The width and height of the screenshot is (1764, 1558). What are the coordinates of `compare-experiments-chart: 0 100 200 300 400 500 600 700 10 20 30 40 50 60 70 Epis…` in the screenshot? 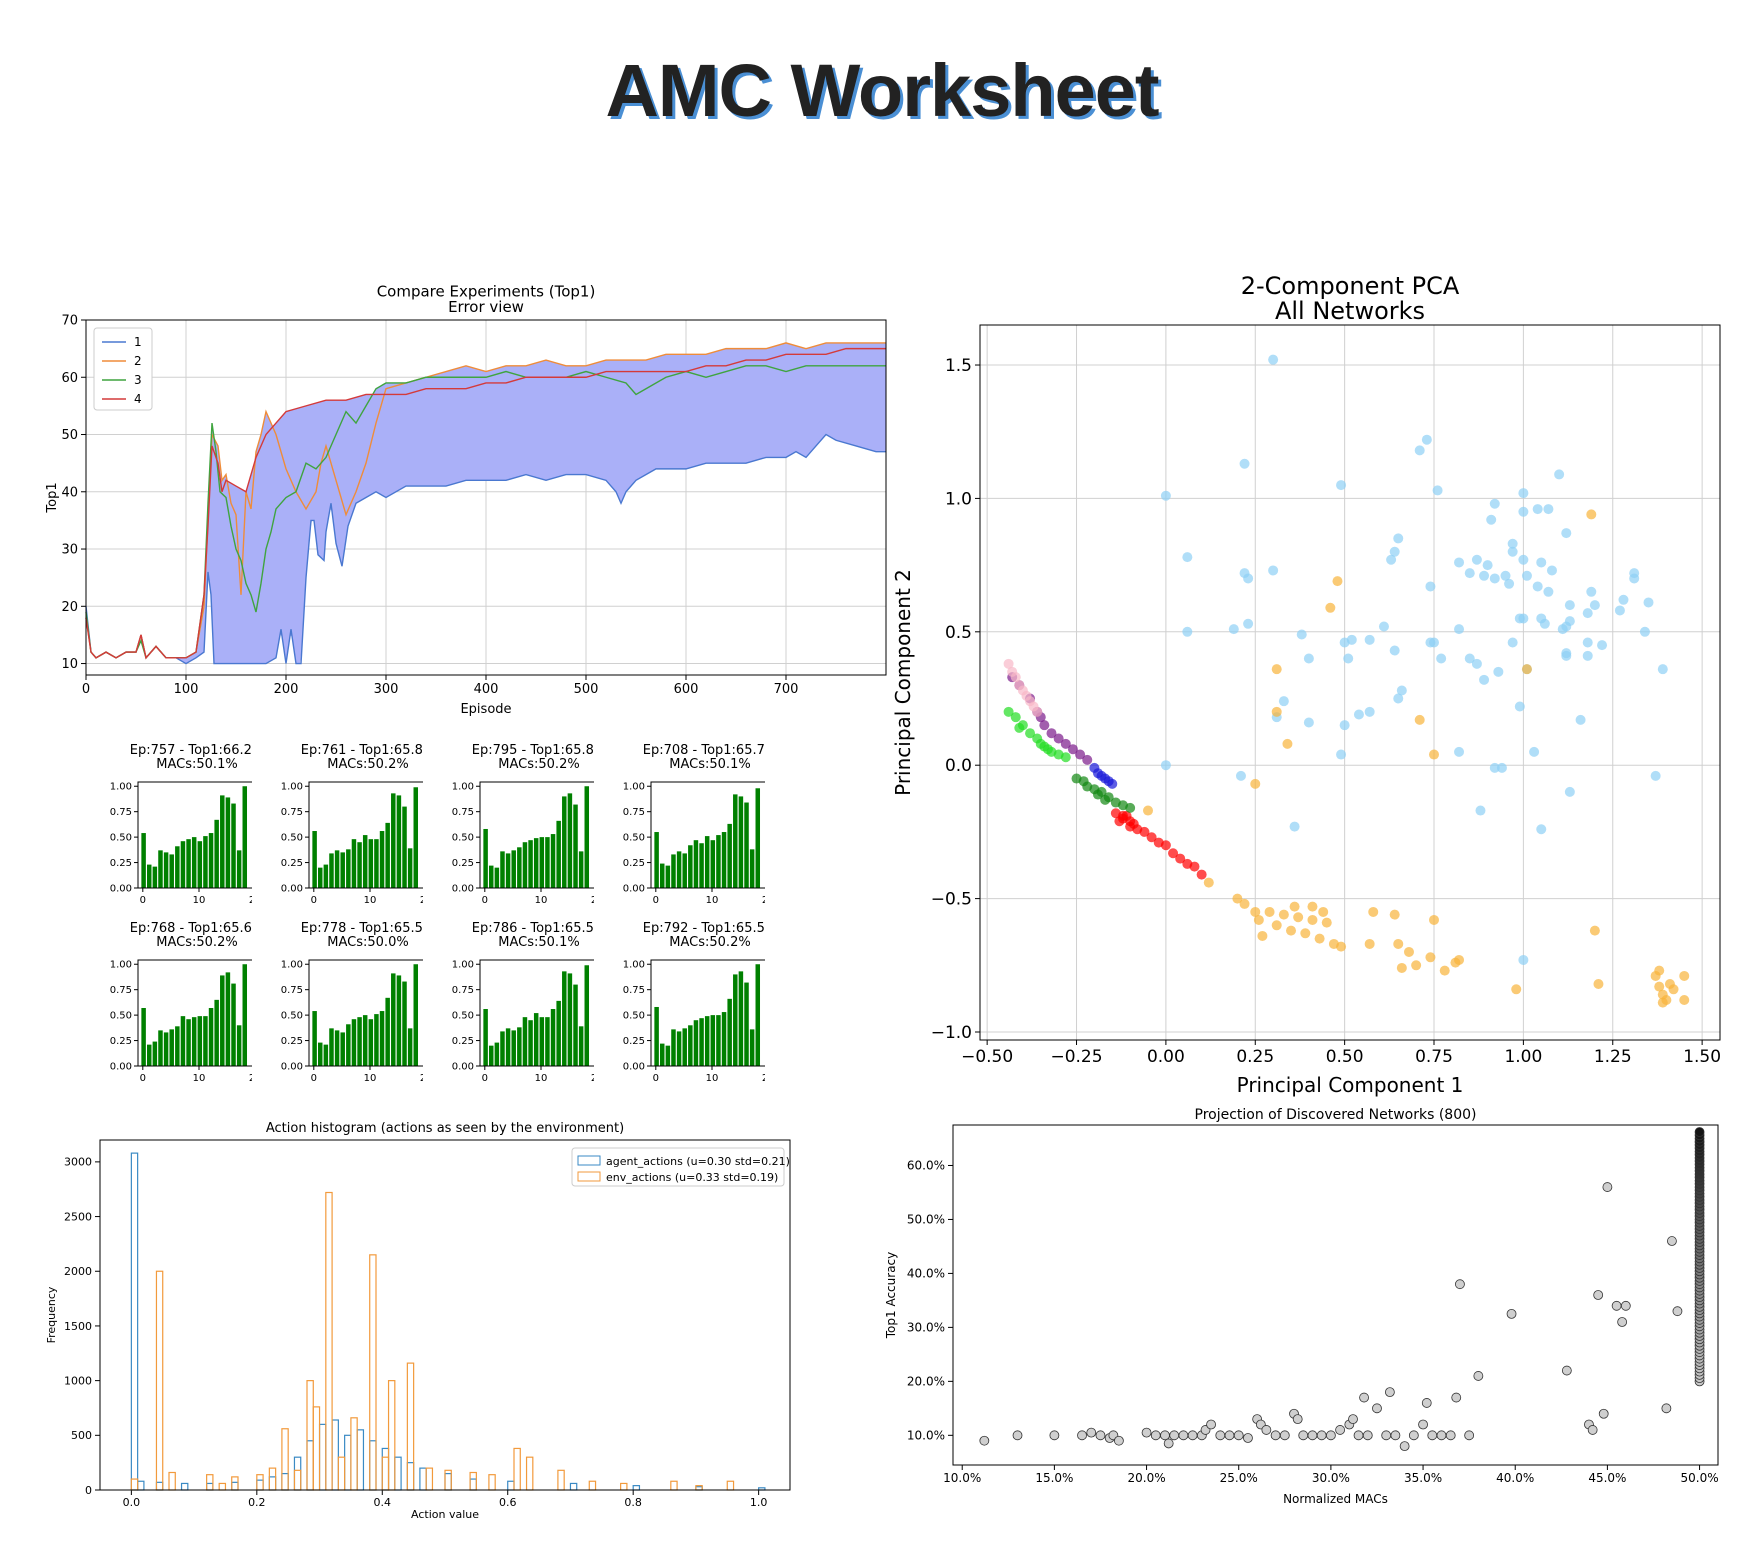 It's located at (466, 499).